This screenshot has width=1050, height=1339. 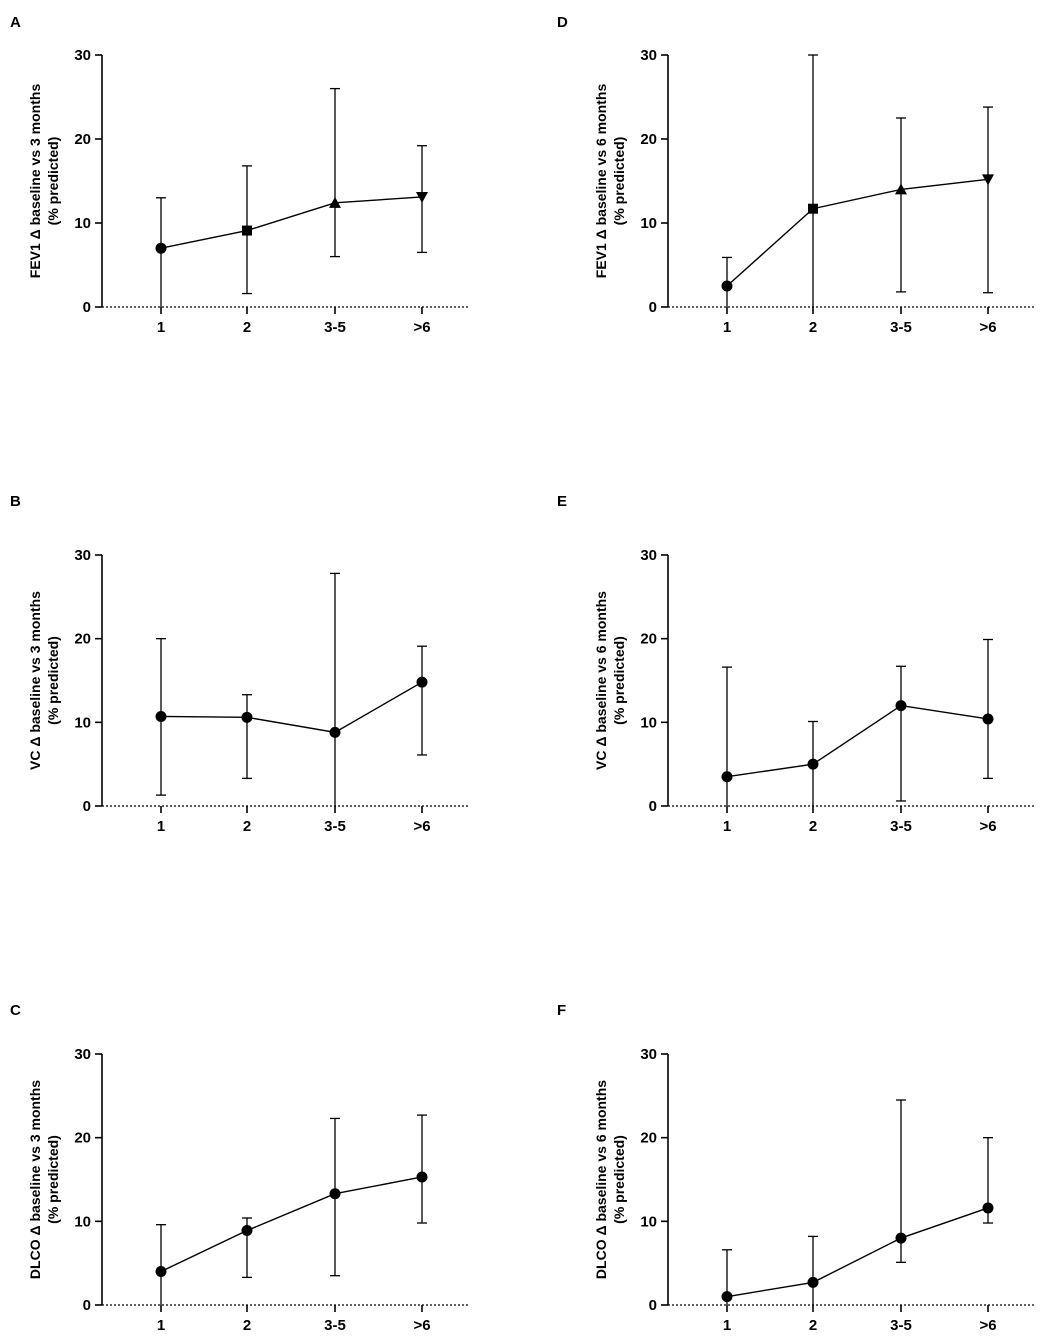 What do you see at coordinates (727, 826) in the screenshot?
I see `x-tick-label-e-0: 1` at bounding box center [727, 826].